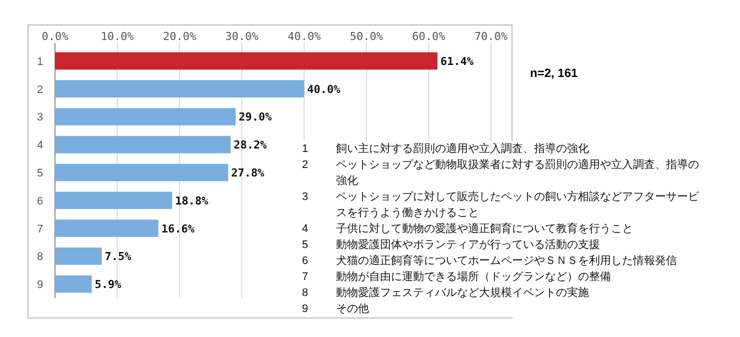  What do you see at coordinates (178, 229) in the screenshot?
I see `data-label: 16.6%` at bounding box center [178, 229].